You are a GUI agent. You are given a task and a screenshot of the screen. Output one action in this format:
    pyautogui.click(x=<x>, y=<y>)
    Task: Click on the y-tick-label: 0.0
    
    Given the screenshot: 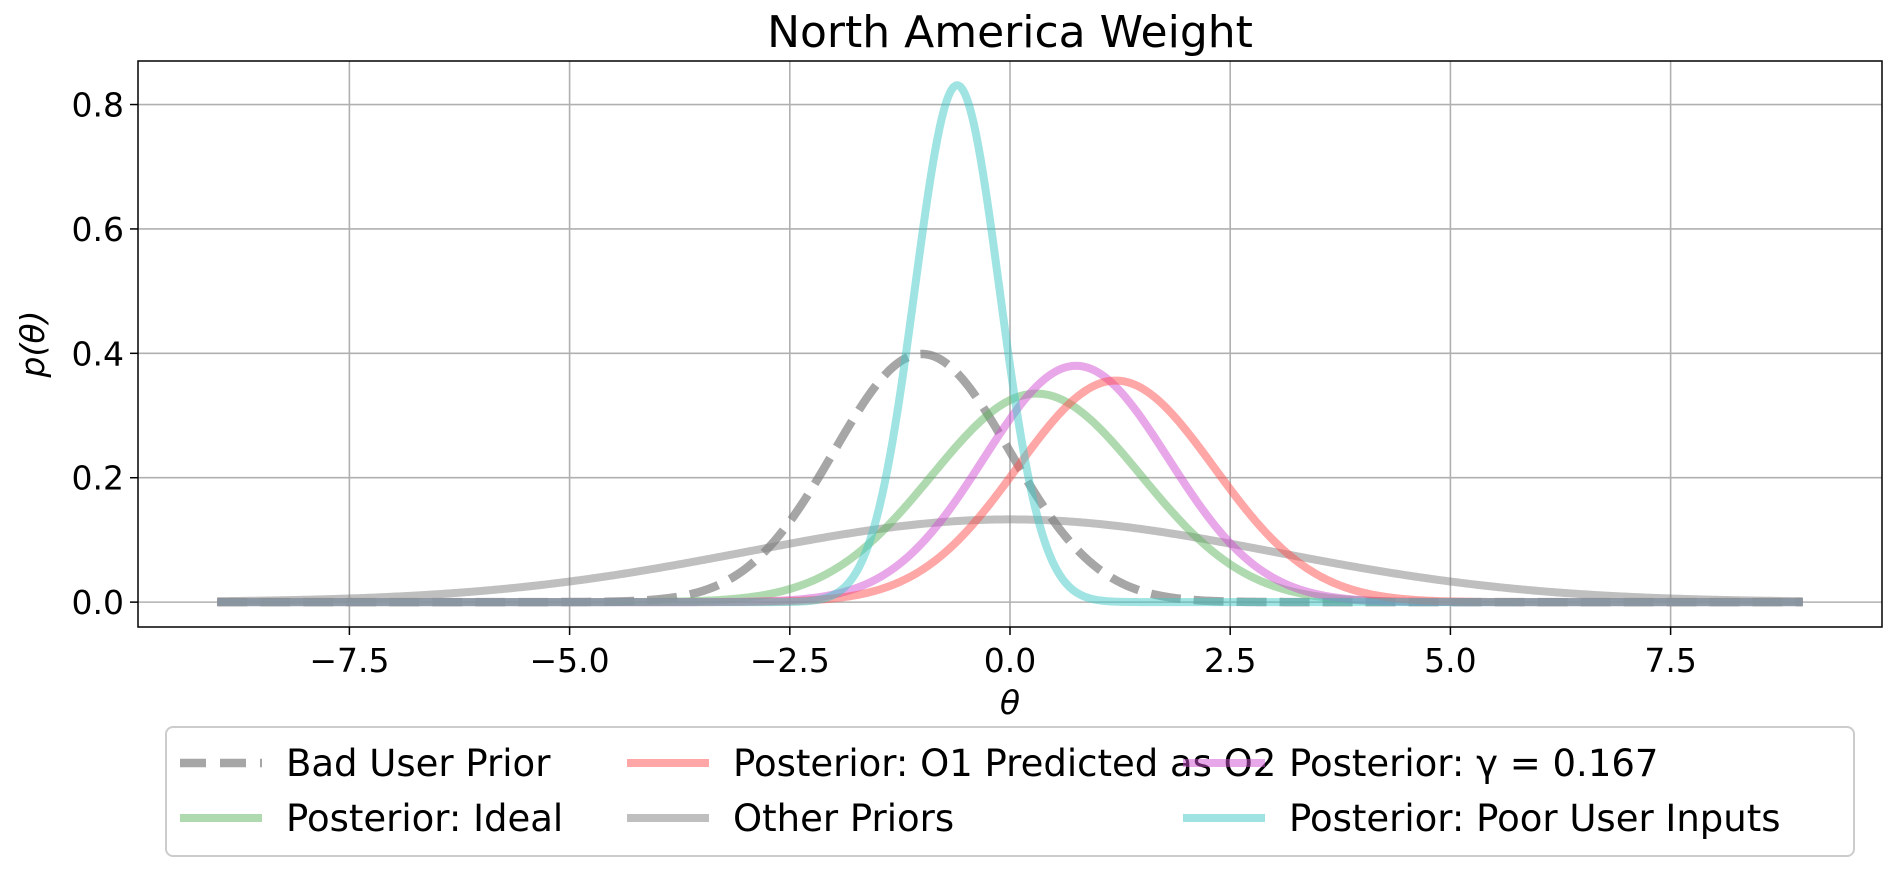 What is the action you would take?
    pyautogui.click(x=98, y=602)
    